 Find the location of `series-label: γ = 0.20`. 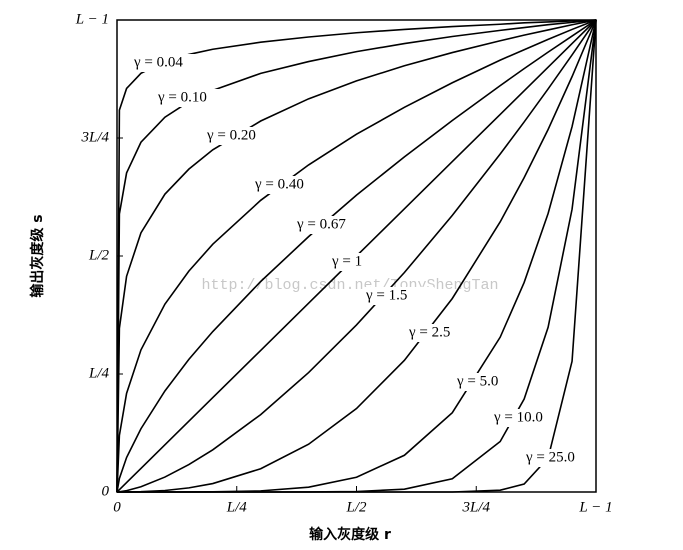

series-label: γ = 0.20 is located at coordinates (231, 135).